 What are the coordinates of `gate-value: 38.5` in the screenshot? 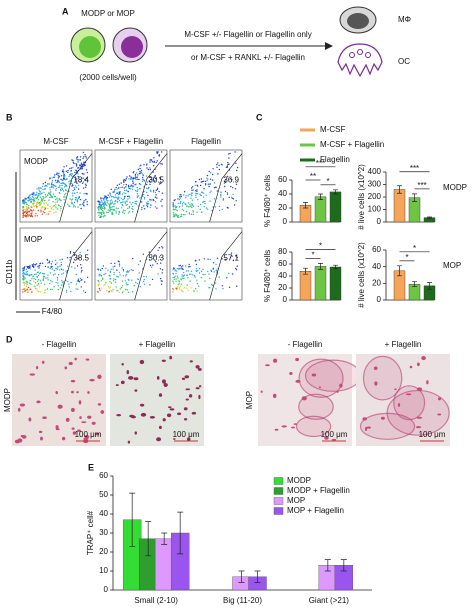 It's located at (81, 257).